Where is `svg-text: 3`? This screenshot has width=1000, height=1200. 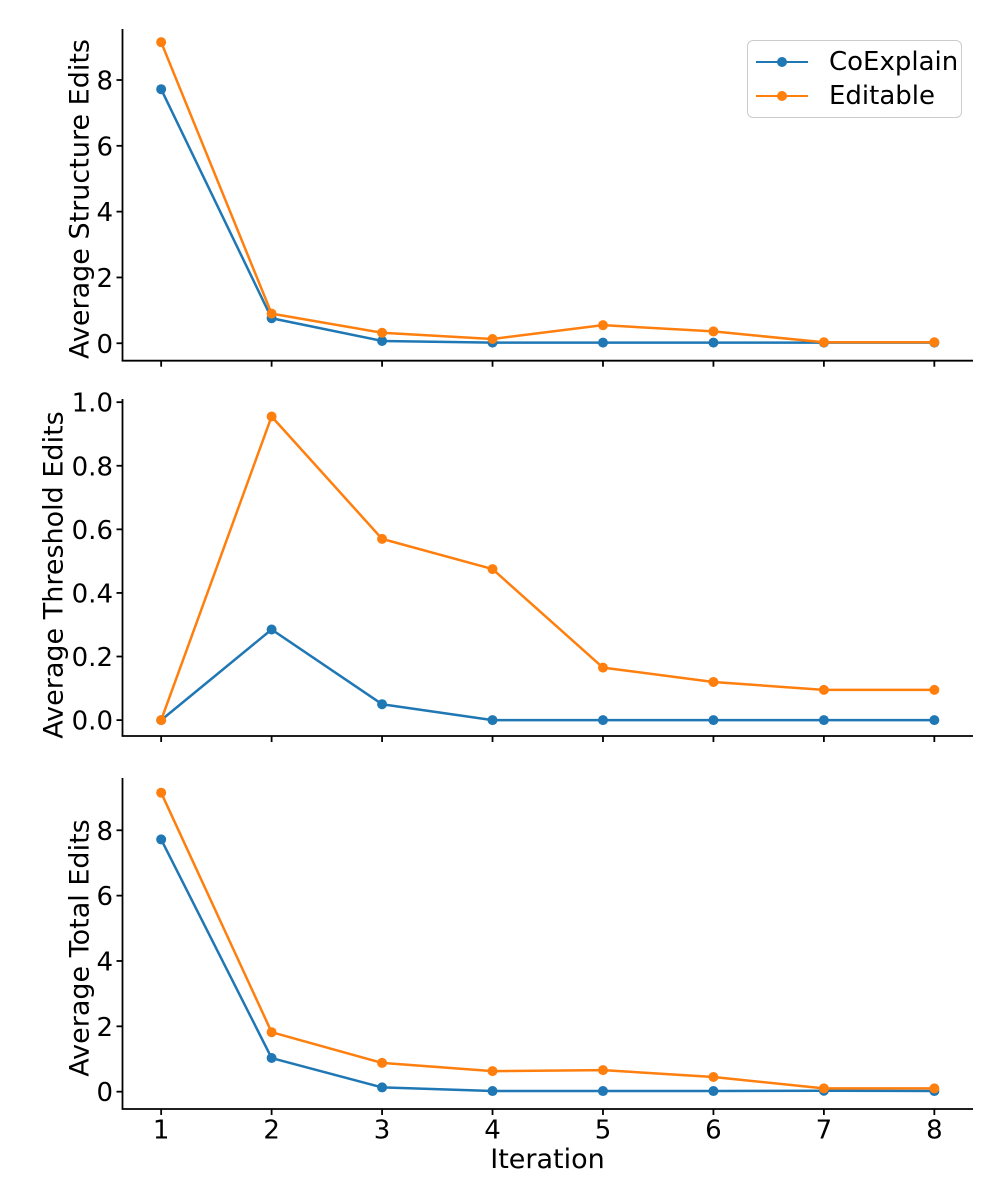 svg-text: 3 is located at coordinates (382, 1131).